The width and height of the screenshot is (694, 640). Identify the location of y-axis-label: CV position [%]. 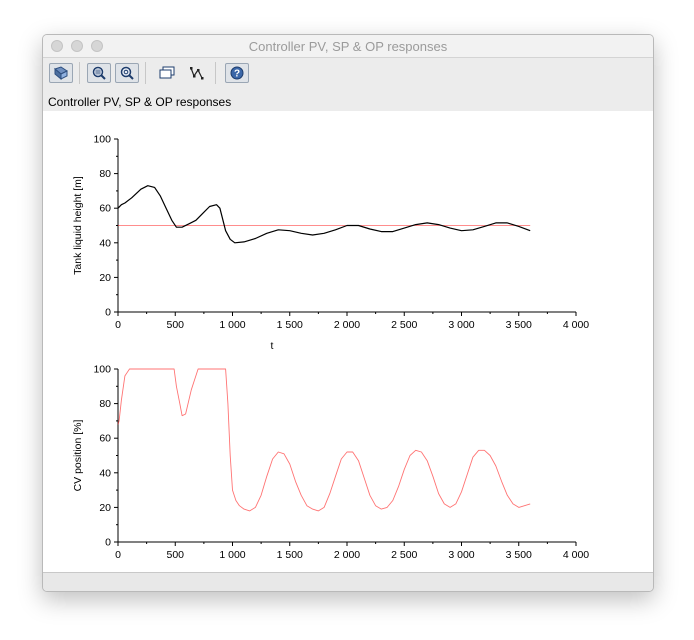
(78, 456).